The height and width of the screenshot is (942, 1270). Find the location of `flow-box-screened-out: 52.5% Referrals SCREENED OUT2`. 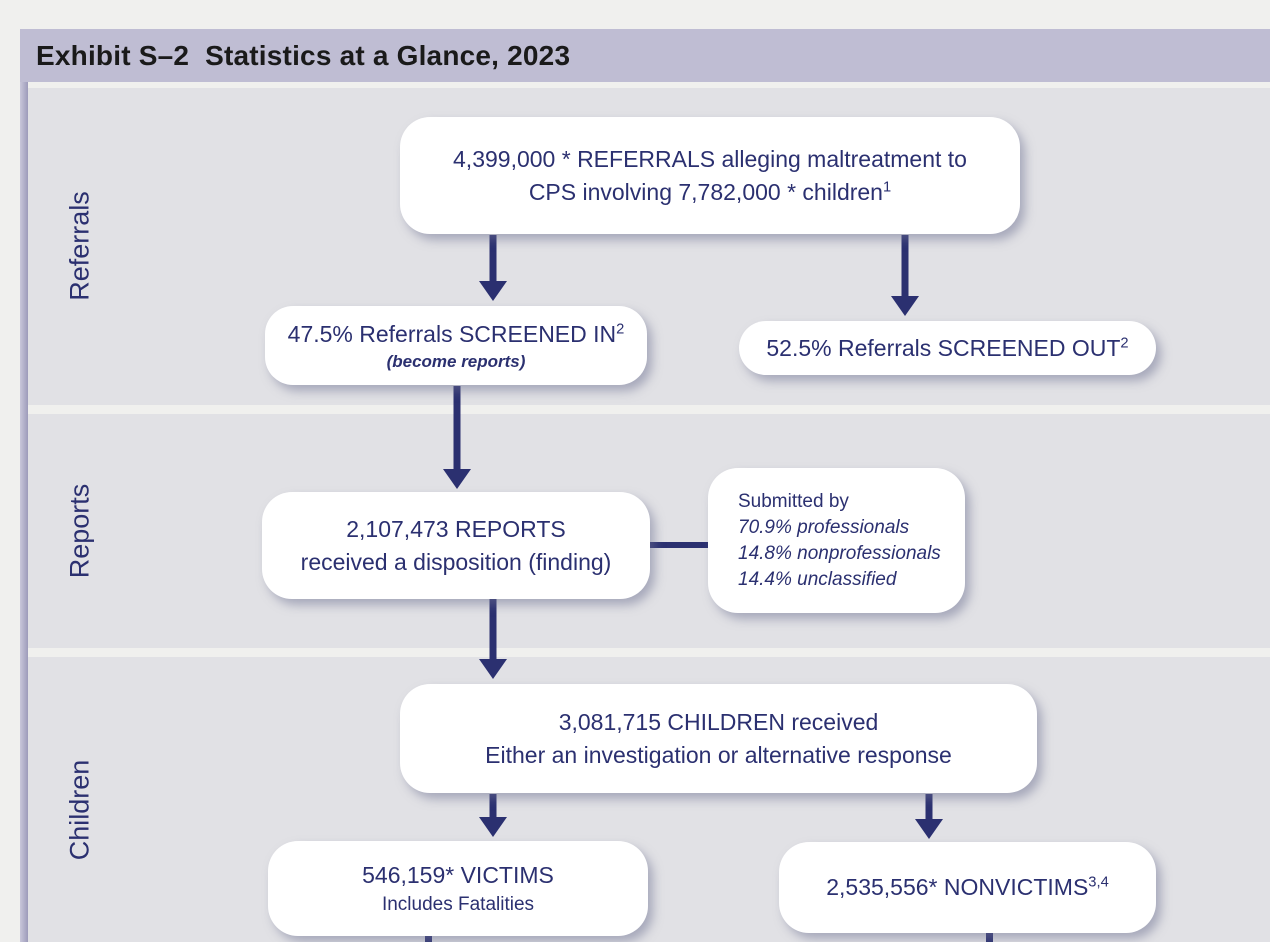

flow-box-screened-out: 52.5% Referrals SCREENED OUT2 is located at coordinates (947, 348).